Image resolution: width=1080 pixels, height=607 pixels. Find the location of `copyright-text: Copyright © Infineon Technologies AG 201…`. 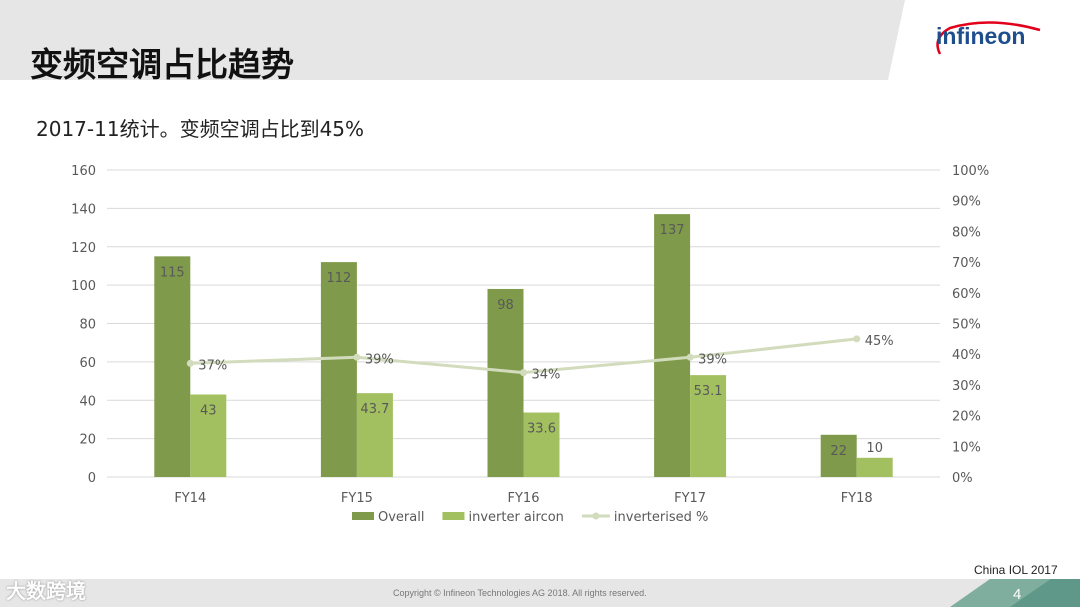

copyright-text: Copyright © Infineon Technologies AG 201… is located at coordinates (520, 593).